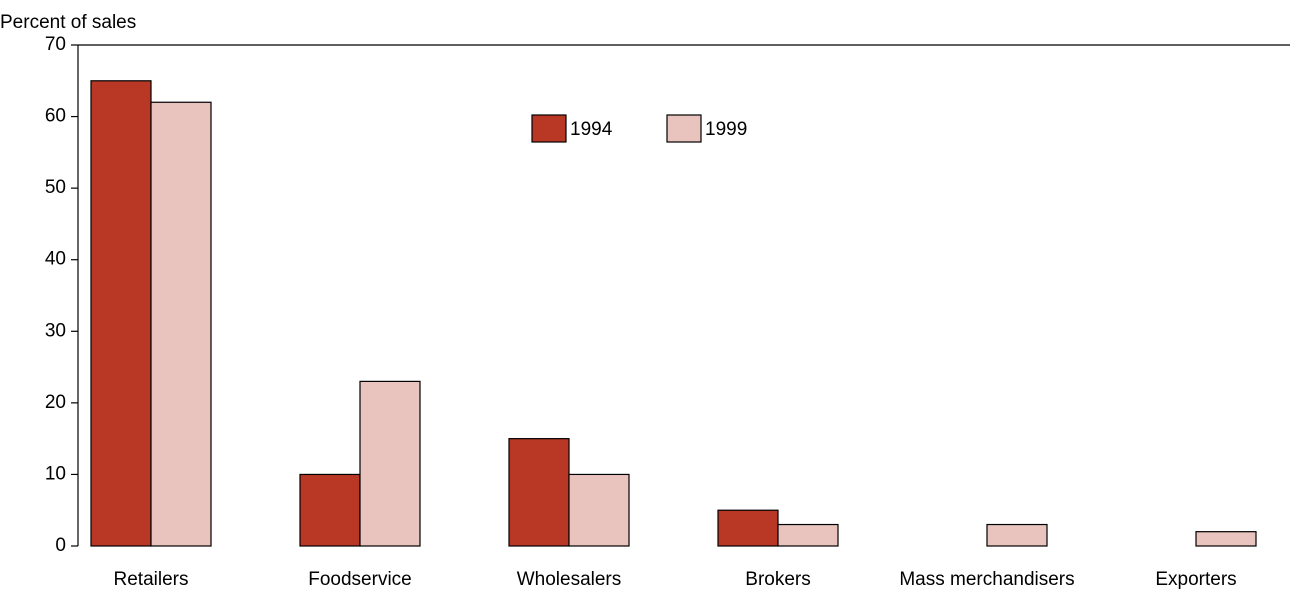 This screenshot has width=1292, height=592. What do you see at coordinates (55, 187) in the screenshot?
I see `y-tick-label: 50` at bounding box center [55, 187].